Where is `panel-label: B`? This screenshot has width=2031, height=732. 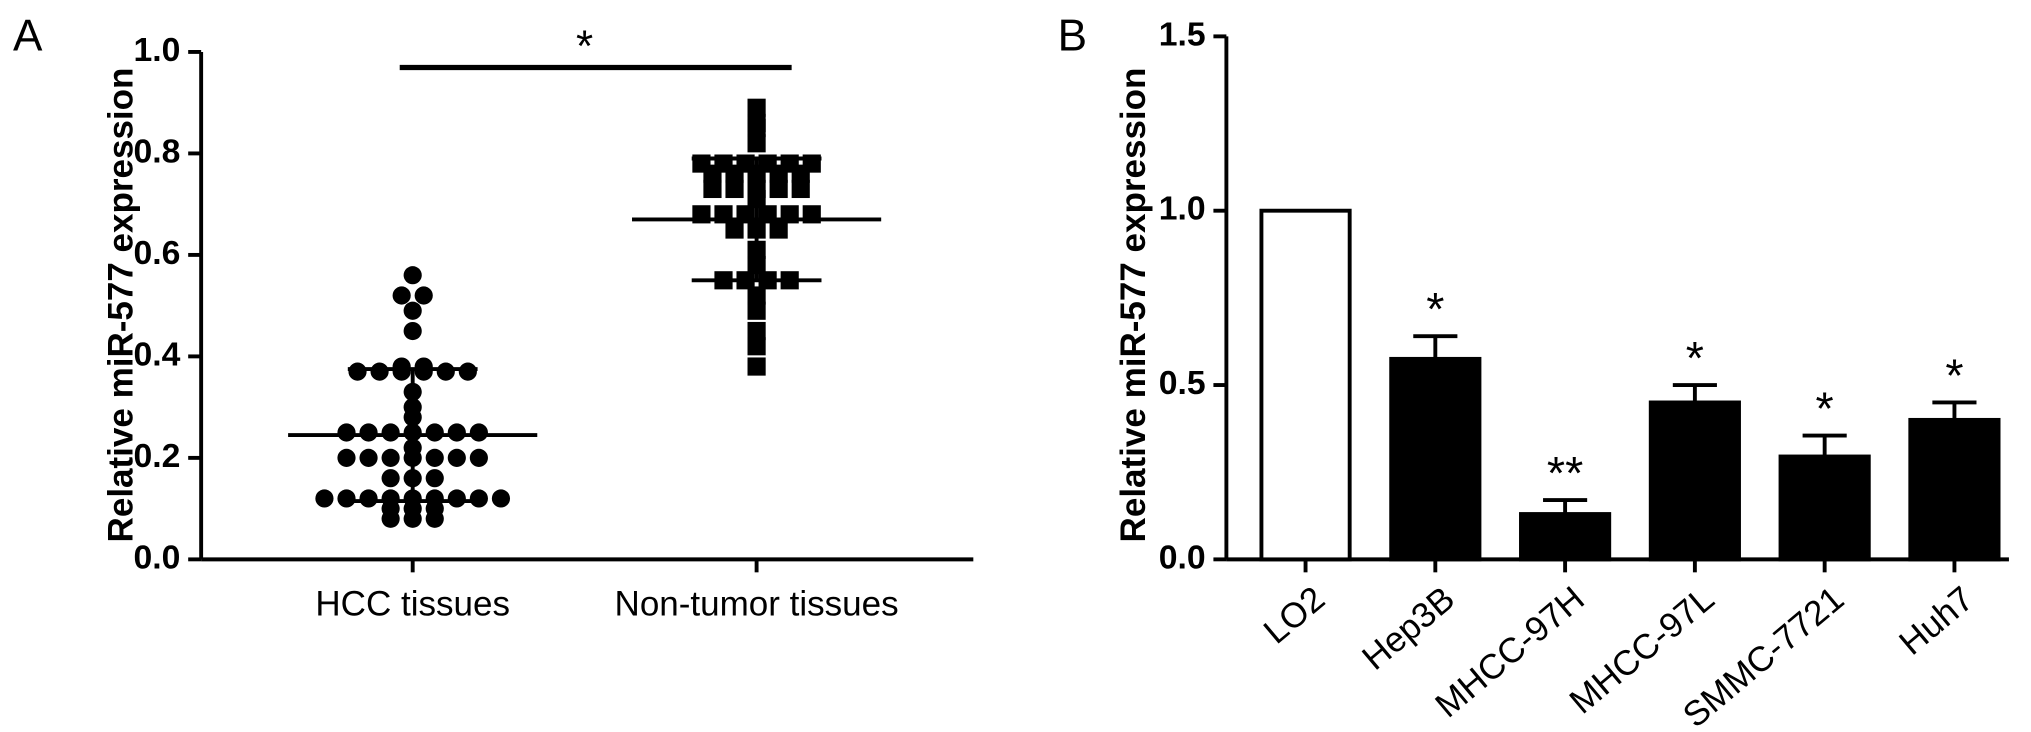
panel-label: B is located at coordinates (1072, 36).